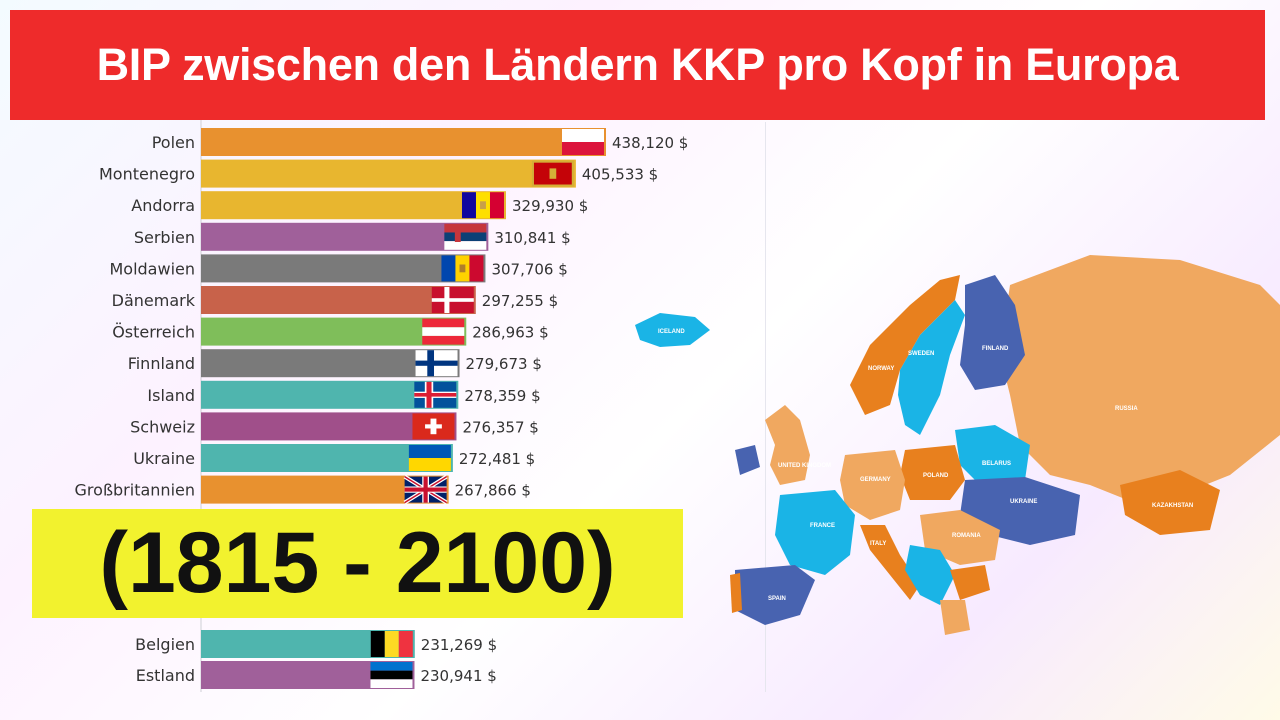  I want to click on value-label: 279,673 $, so click(504, 364).